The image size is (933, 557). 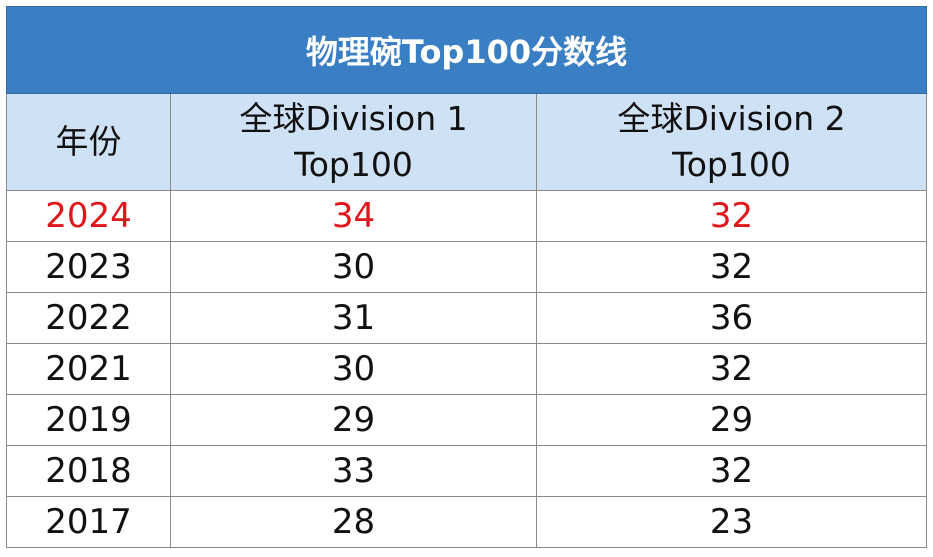 I want to click on cell-division-2: 29, so click(x=731, y=420).